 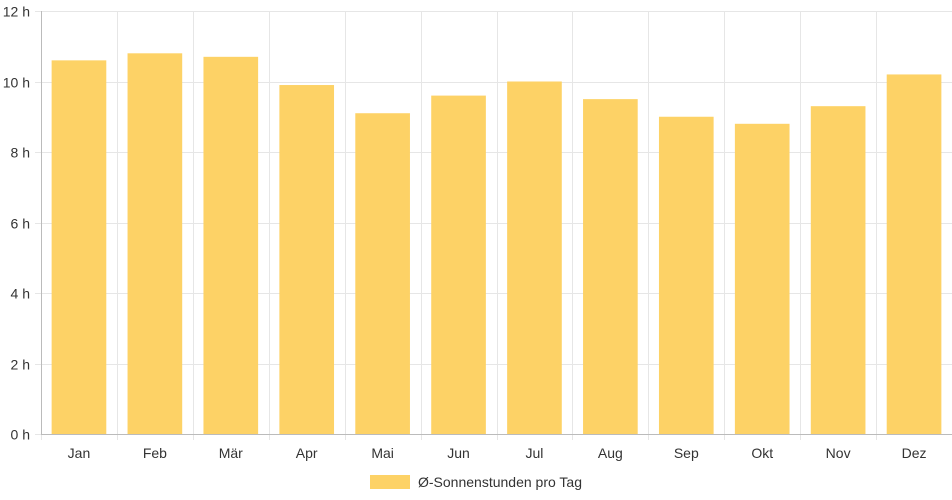 I want to click on bar-okt, so click(x=762, y=279).